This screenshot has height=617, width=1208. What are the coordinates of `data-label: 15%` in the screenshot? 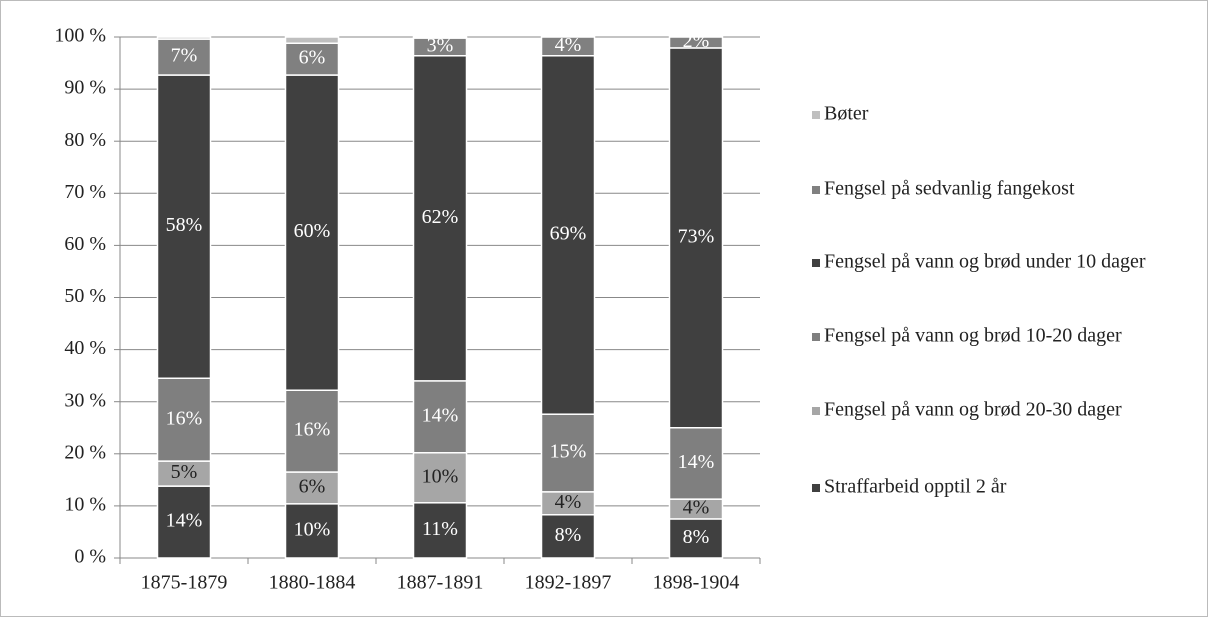 It's located at (568, 452).